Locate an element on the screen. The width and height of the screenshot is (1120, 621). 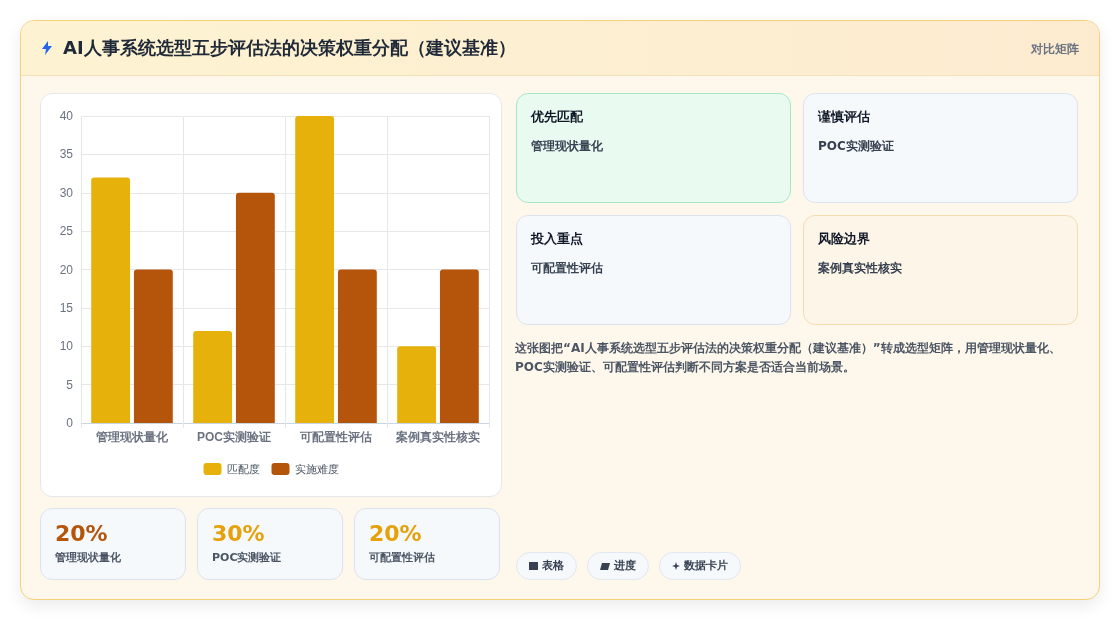
y-tick-label: 10 is located at coordinates (66, 346).